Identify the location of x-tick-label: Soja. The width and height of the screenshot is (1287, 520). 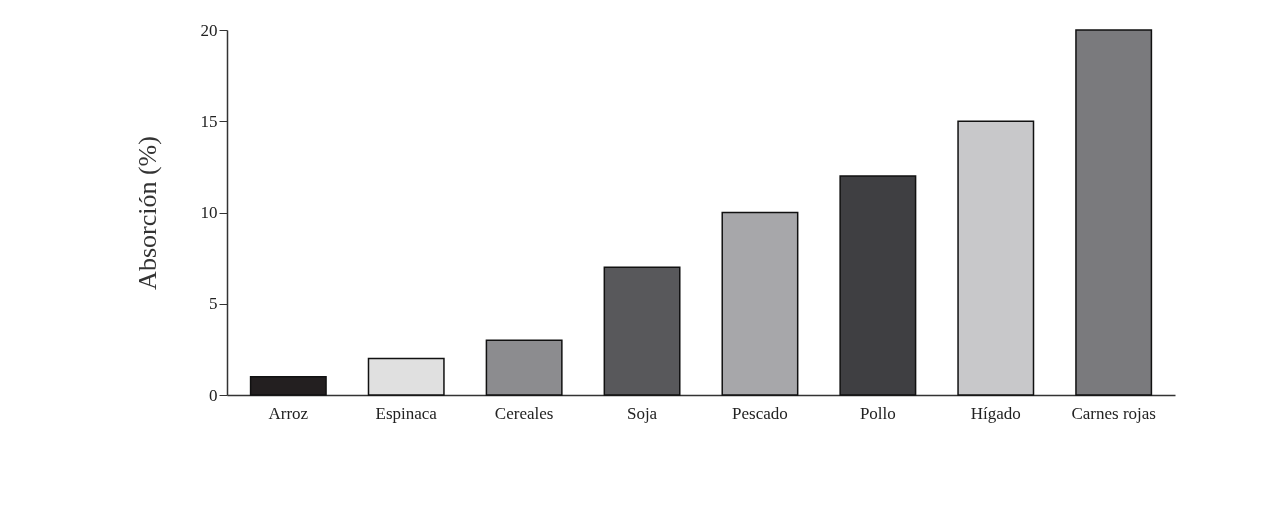
(642, 413).